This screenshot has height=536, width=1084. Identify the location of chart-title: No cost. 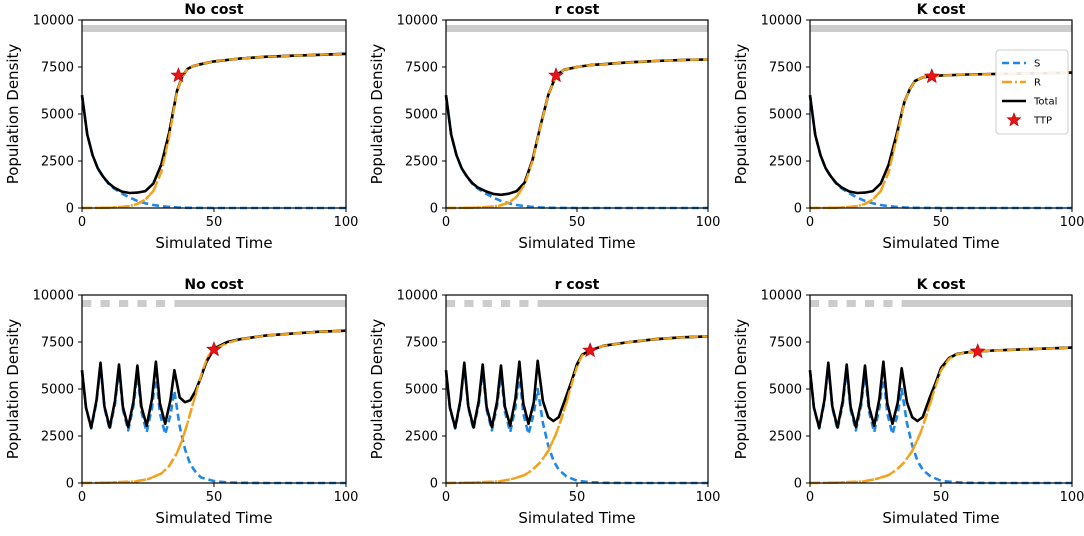
(213, 285).